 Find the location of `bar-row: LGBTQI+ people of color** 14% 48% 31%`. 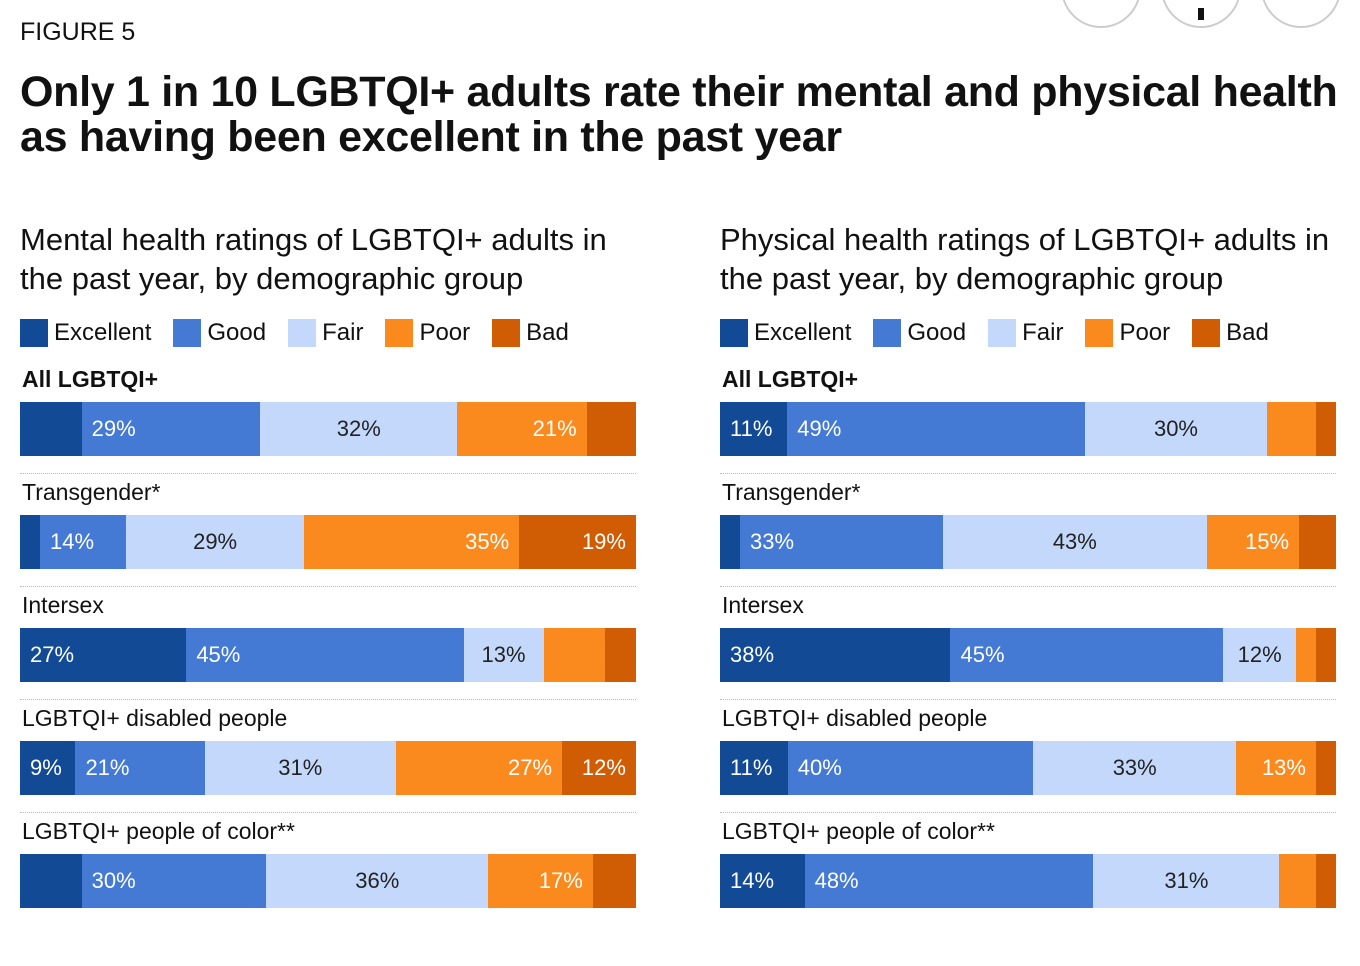

bar-row: LGBTQI+ people of color** 14% 48% 31% is located at coordinates (1028, 869).